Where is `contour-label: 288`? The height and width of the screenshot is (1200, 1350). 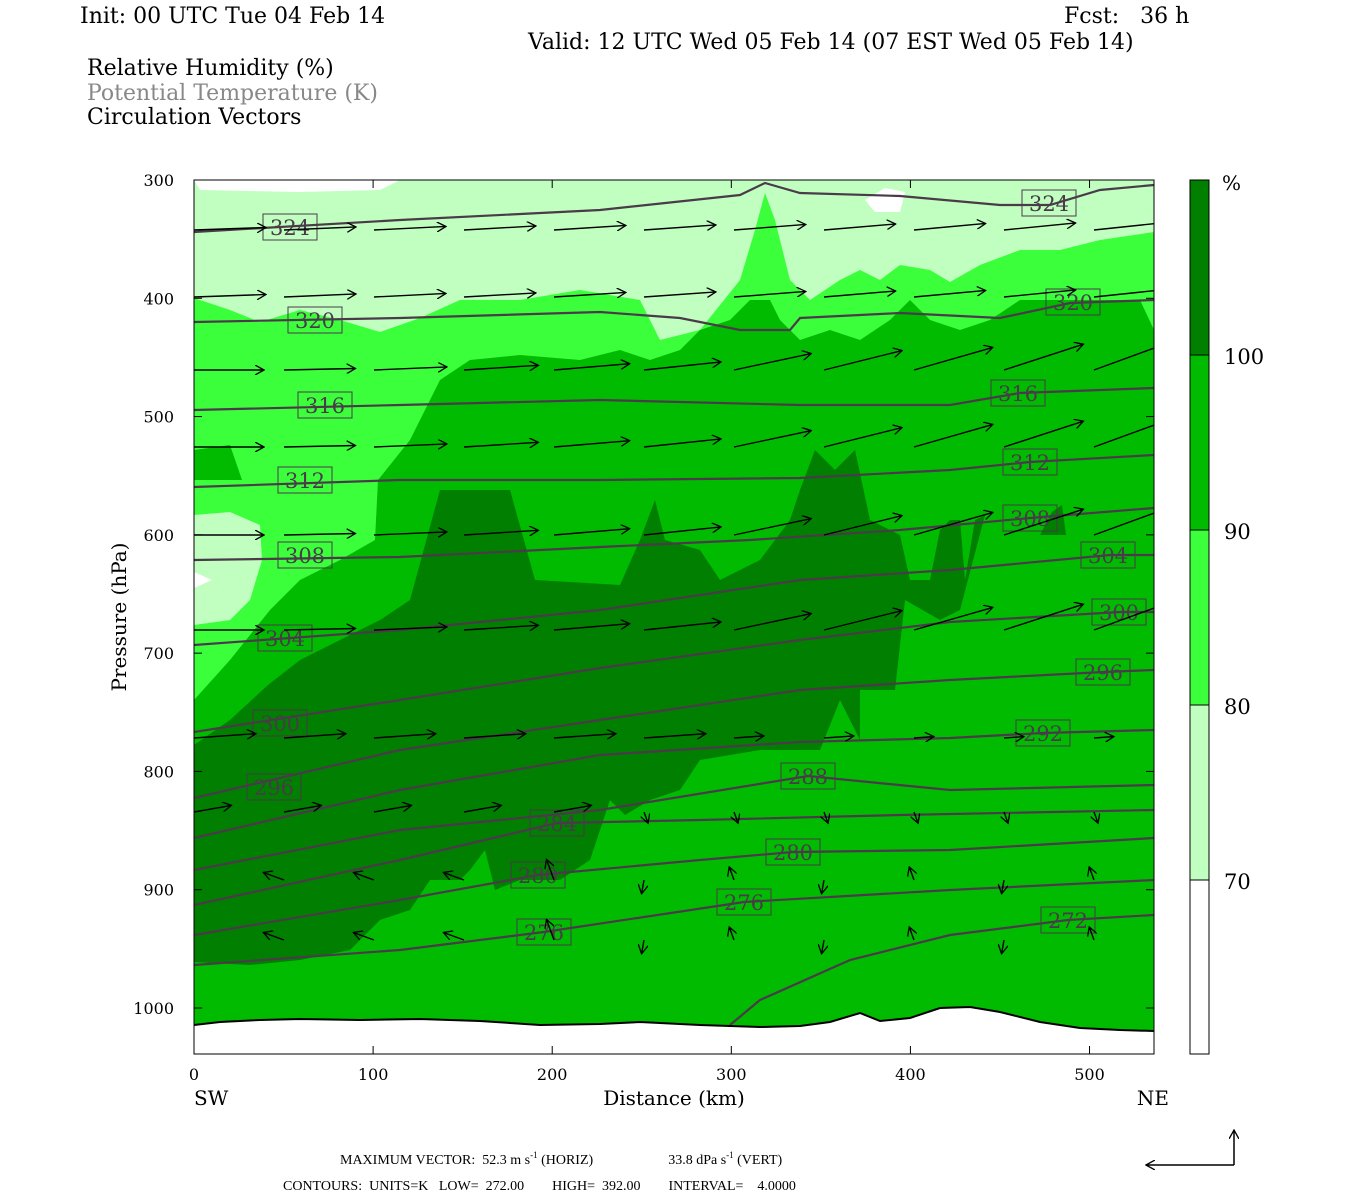
contour-label: 288 is located at coordinates (808, 777).